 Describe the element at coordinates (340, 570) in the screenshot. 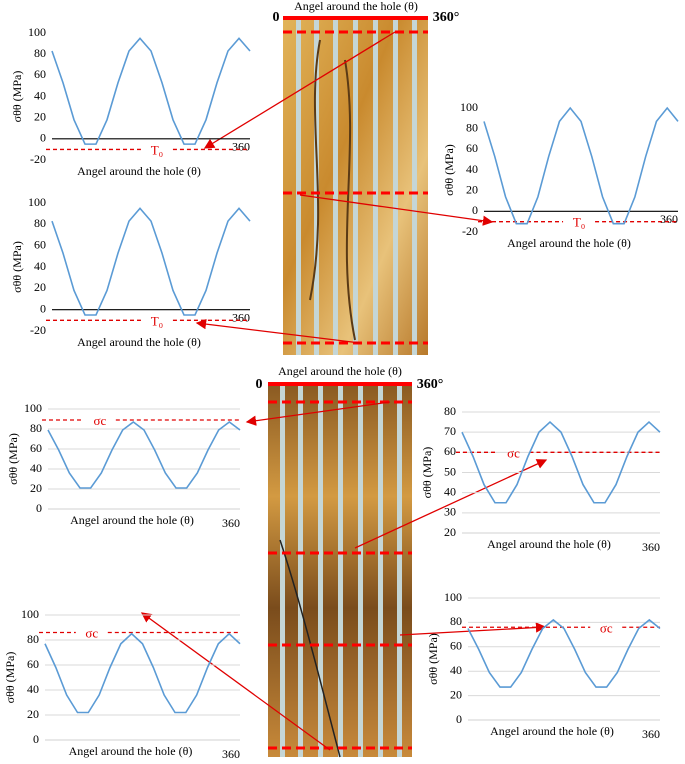

I see `borehole-image-bottom` at that location.